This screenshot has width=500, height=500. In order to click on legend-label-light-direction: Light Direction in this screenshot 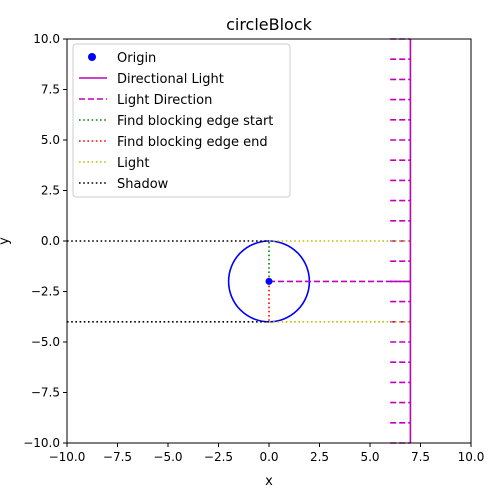, I will do `click(164, 100)`.